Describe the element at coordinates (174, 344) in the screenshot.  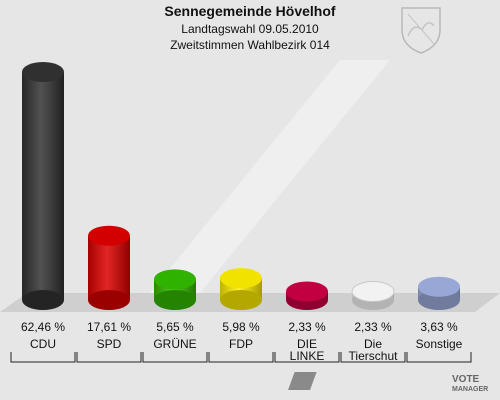
I see `category-label: GRÜNE` at that location.